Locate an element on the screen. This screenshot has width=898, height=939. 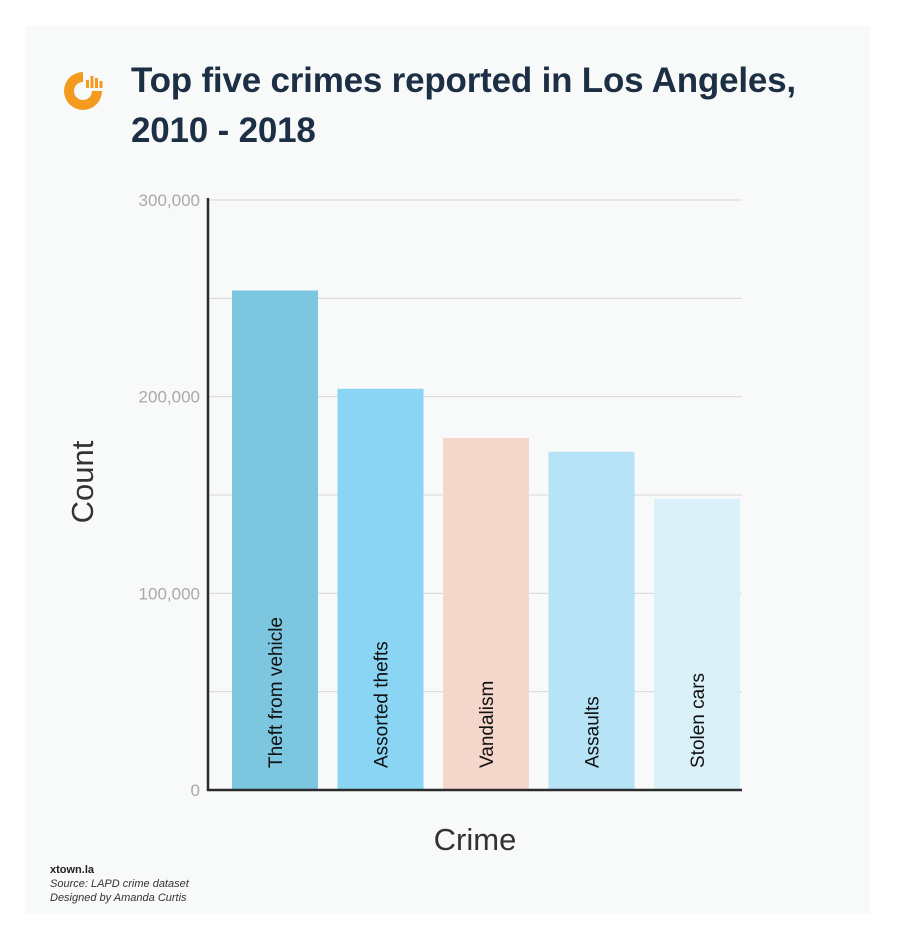
x-axis-title: Crime is located at coordinates (475, 839).